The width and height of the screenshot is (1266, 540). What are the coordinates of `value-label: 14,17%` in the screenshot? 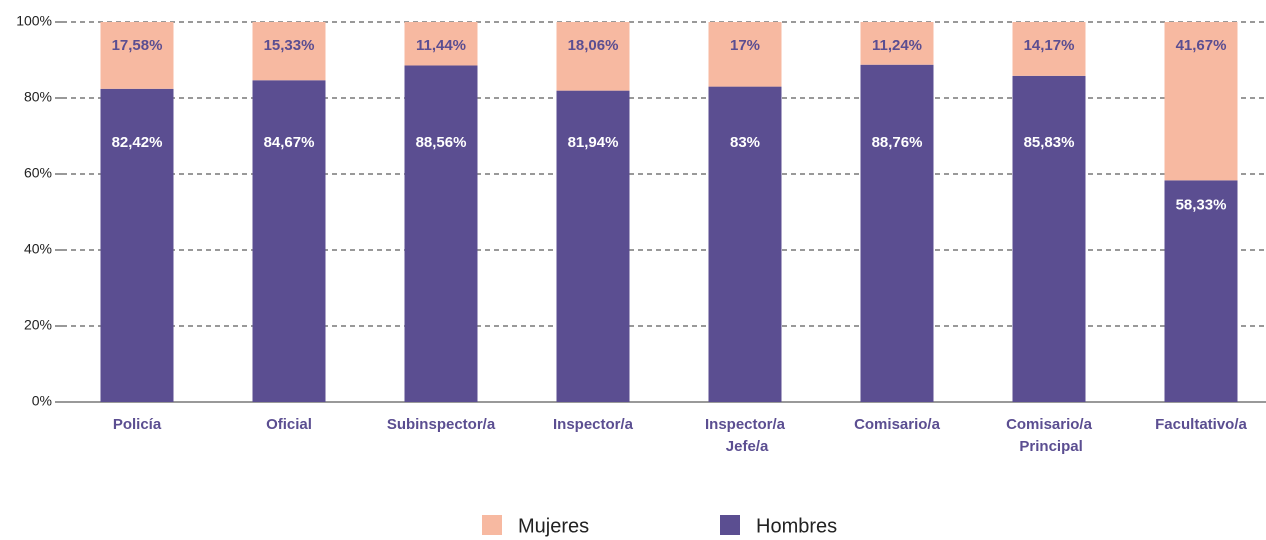 It's located at (1049, 45).